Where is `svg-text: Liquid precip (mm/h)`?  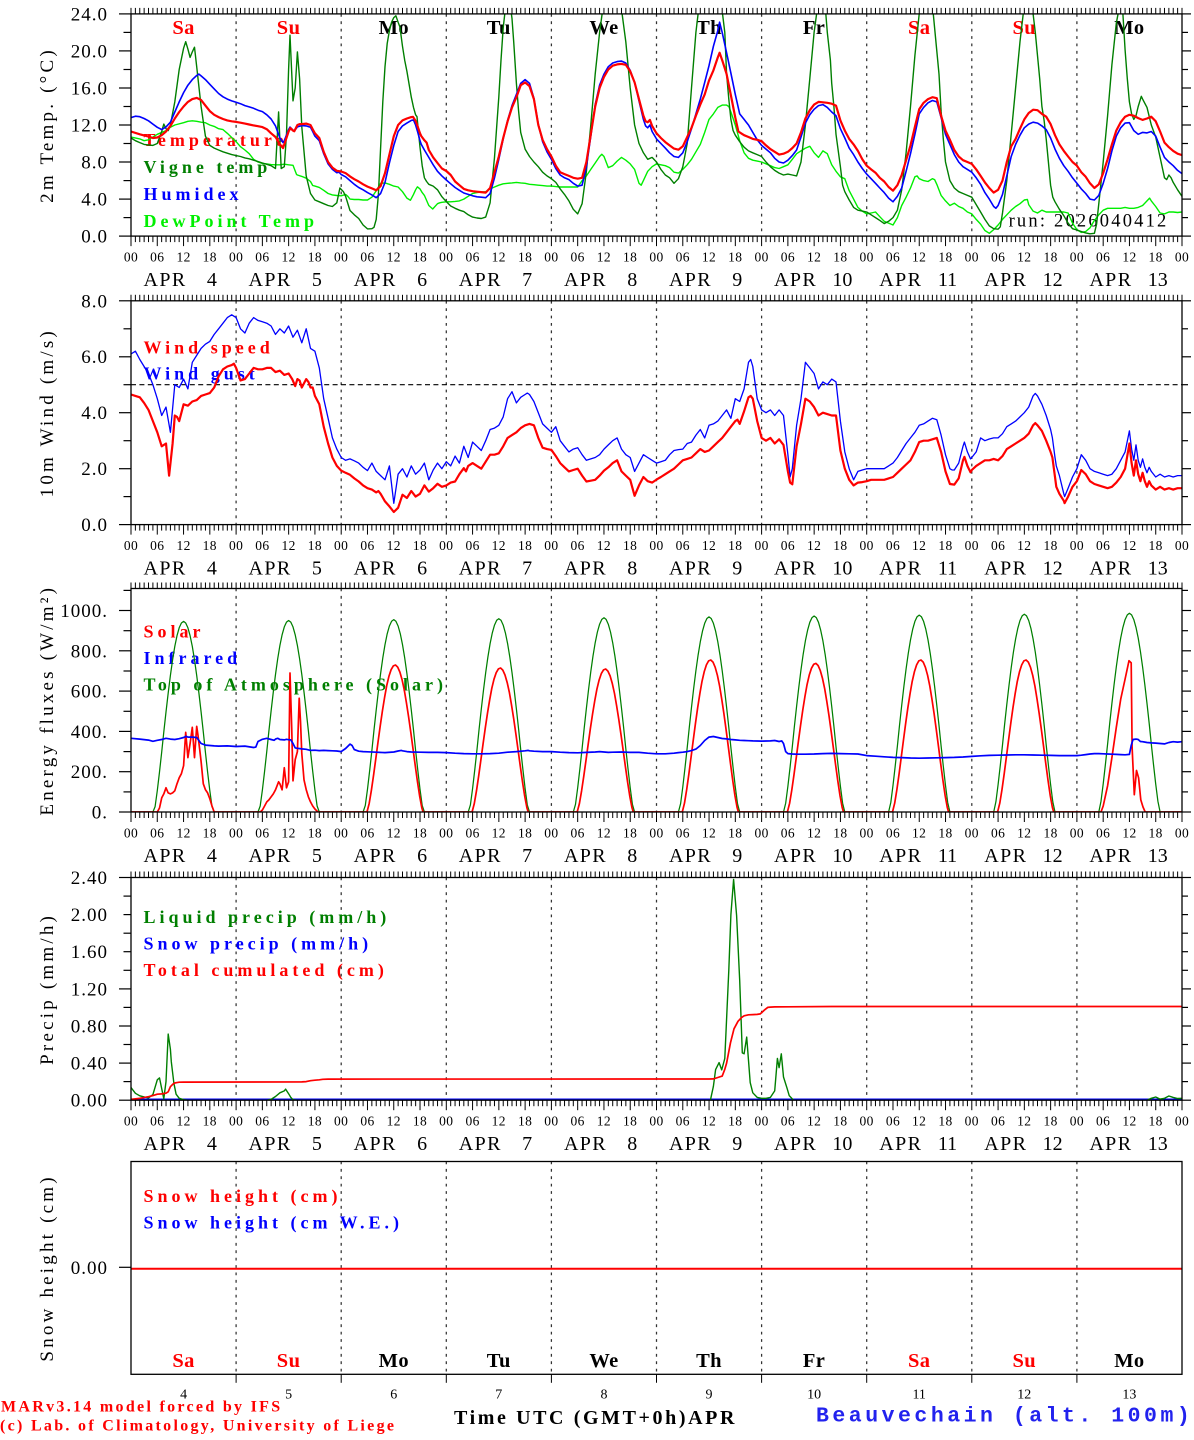 svg-text: Liquid precip (mm/h) is located at coordinates (267, 917).